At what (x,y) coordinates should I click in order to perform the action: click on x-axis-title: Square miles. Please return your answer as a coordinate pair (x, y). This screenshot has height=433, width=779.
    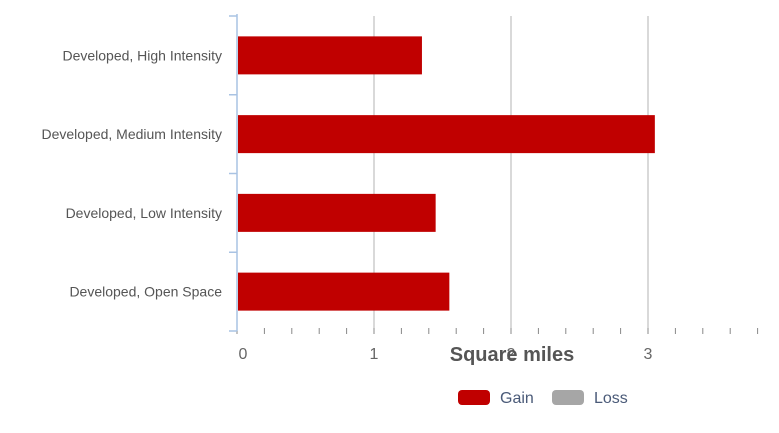
    Looking at the image, I should click on (512, 355).